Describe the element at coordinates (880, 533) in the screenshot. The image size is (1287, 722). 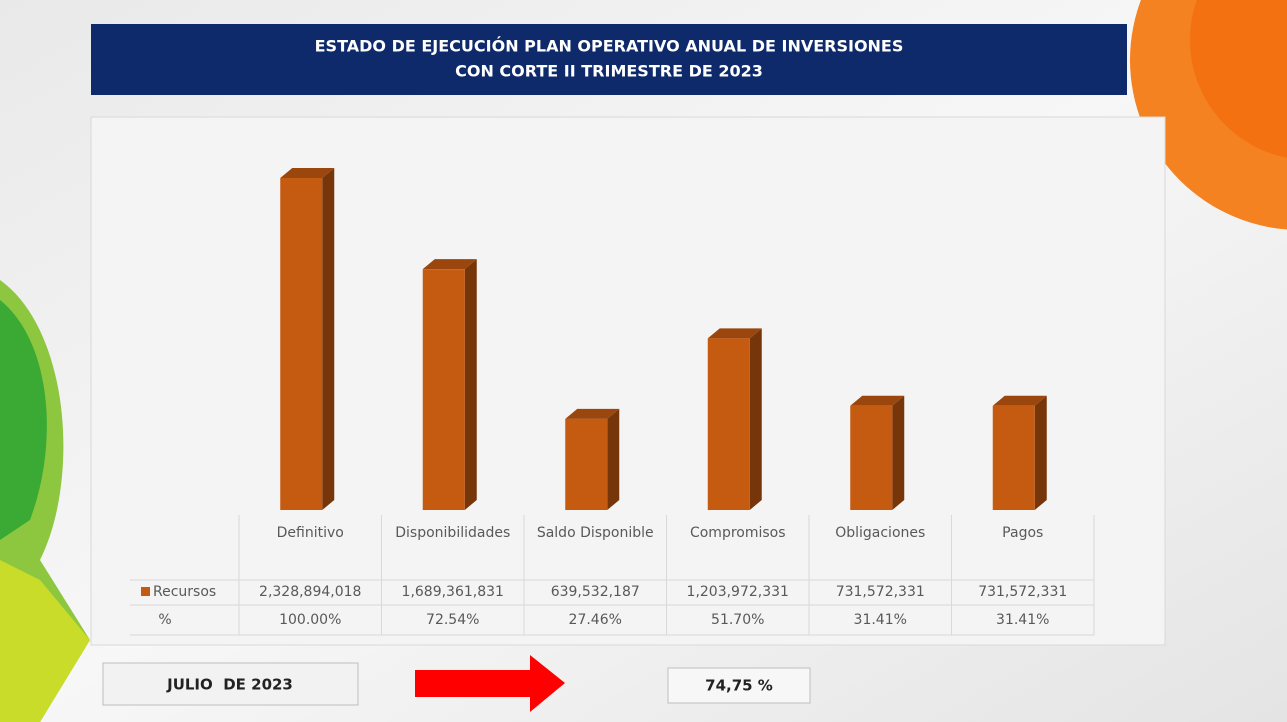
I see `category-label: Obligaciones` at that location.